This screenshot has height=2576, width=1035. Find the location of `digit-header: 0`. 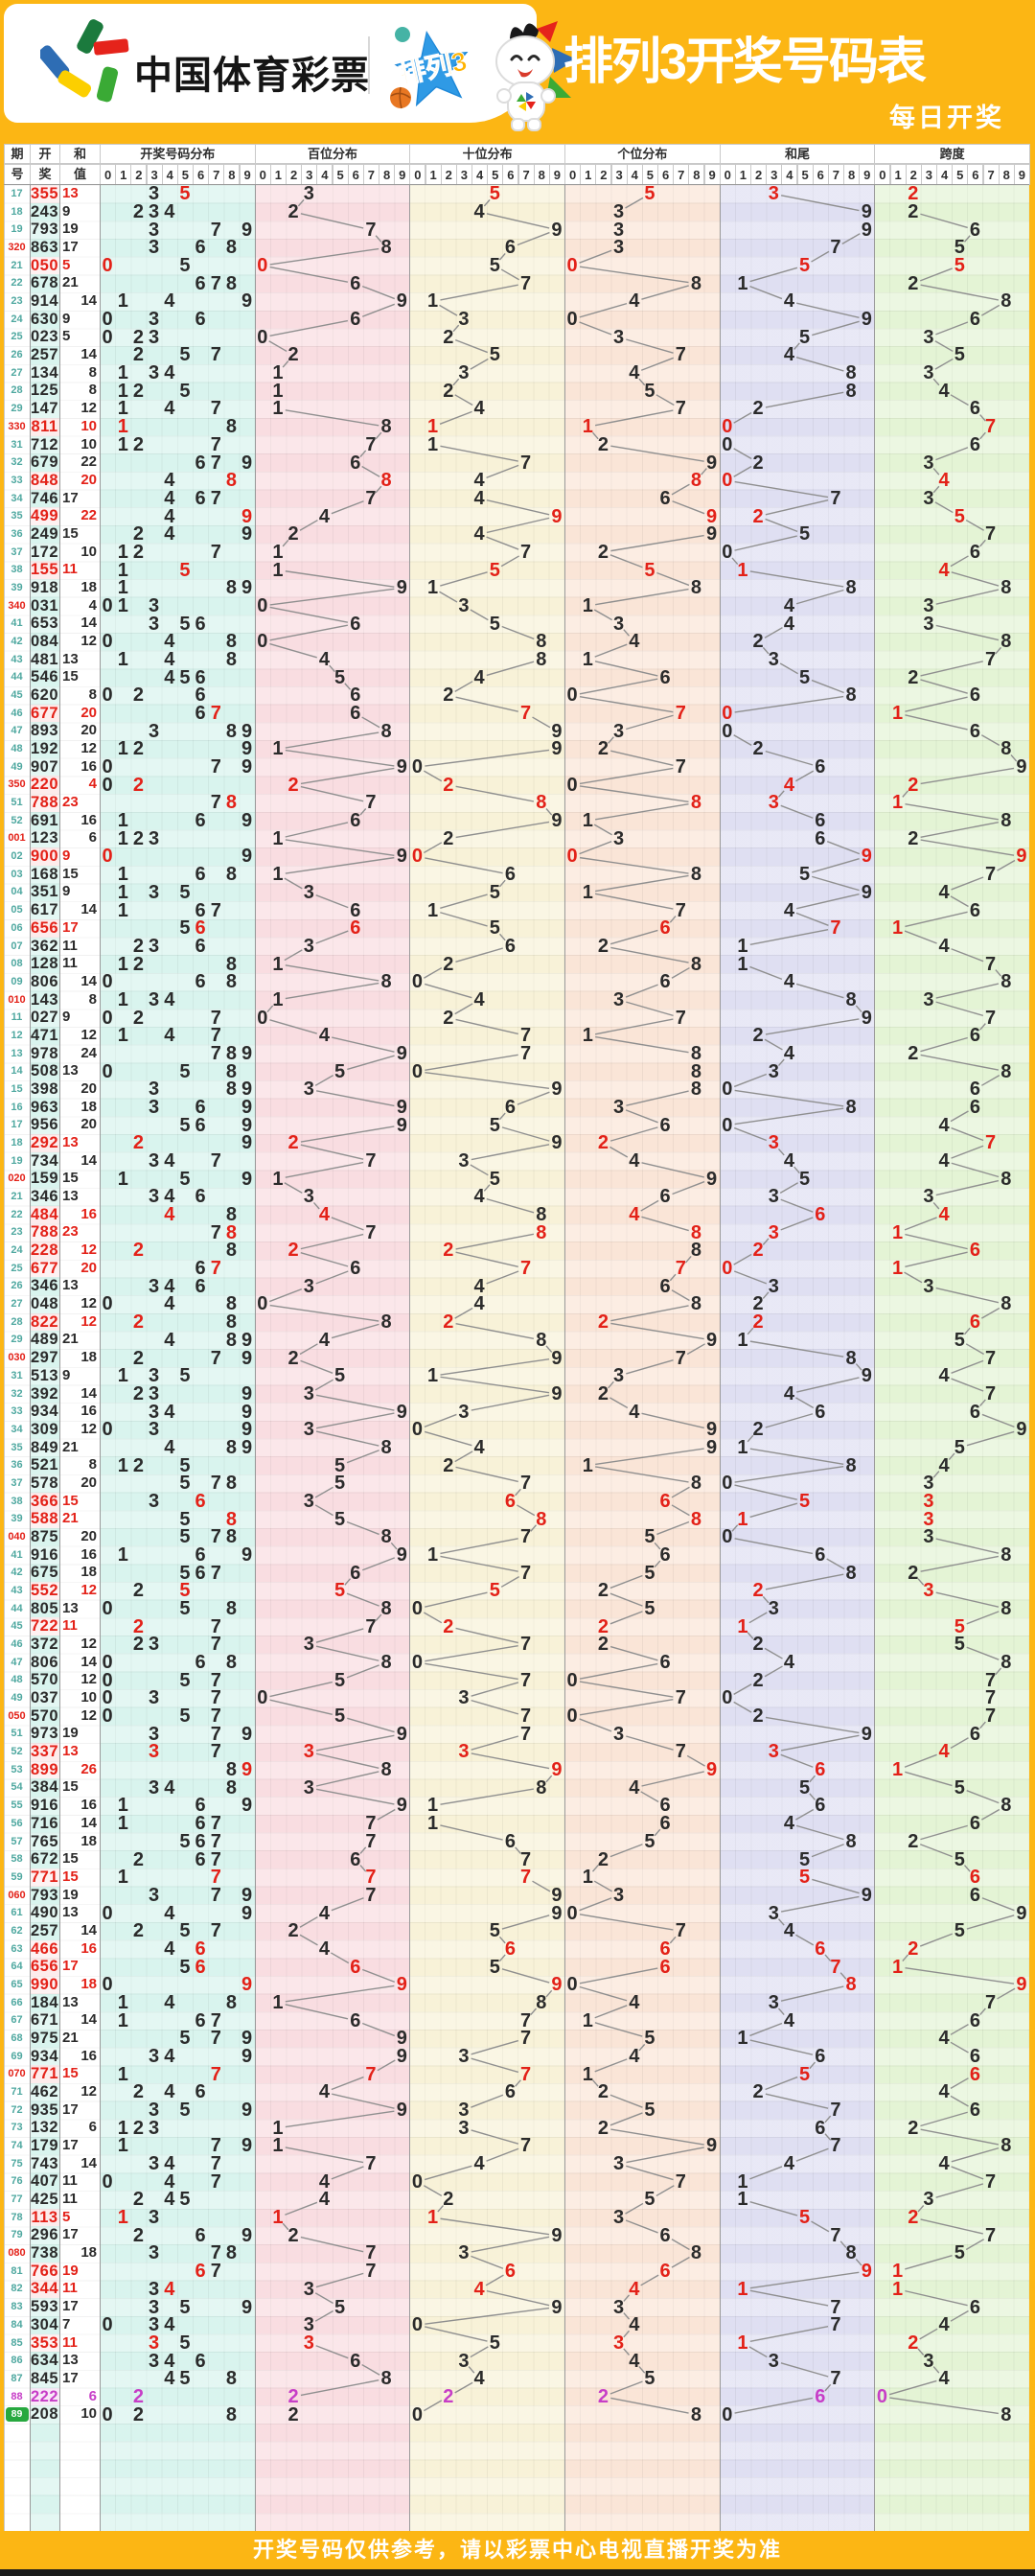

digit-header: 0 is located at coordinates (727, 174).